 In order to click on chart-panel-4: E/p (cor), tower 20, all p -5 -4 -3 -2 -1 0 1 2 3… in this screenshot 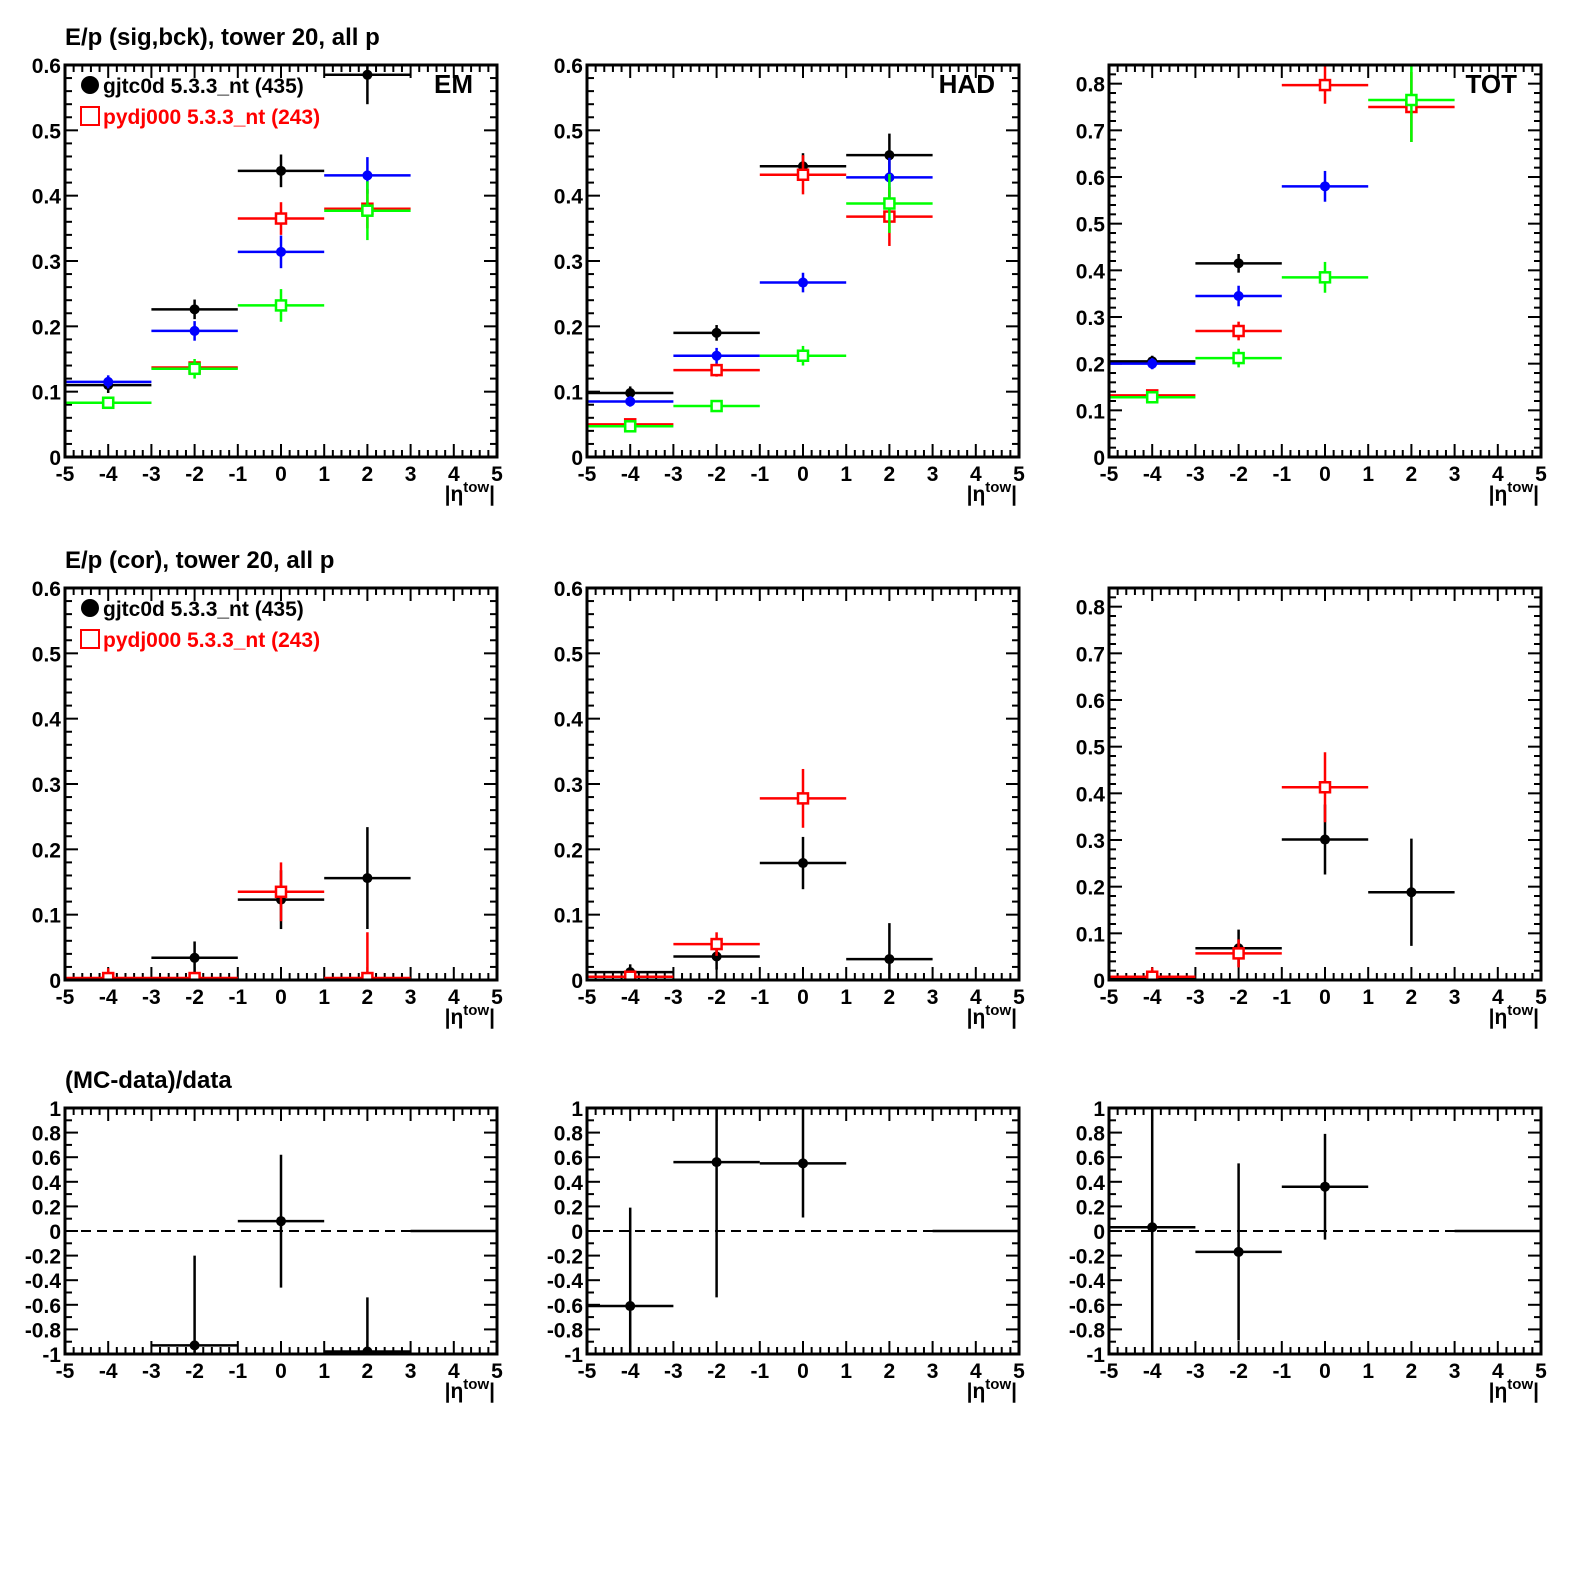, I will do `click(267, 788)`.